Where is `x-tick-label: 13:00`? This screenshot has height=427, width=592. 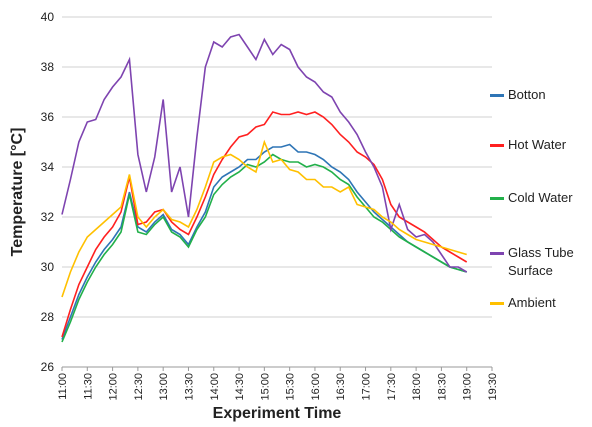
x-tick-label: 13:00 is located at coordinates (164, 387).